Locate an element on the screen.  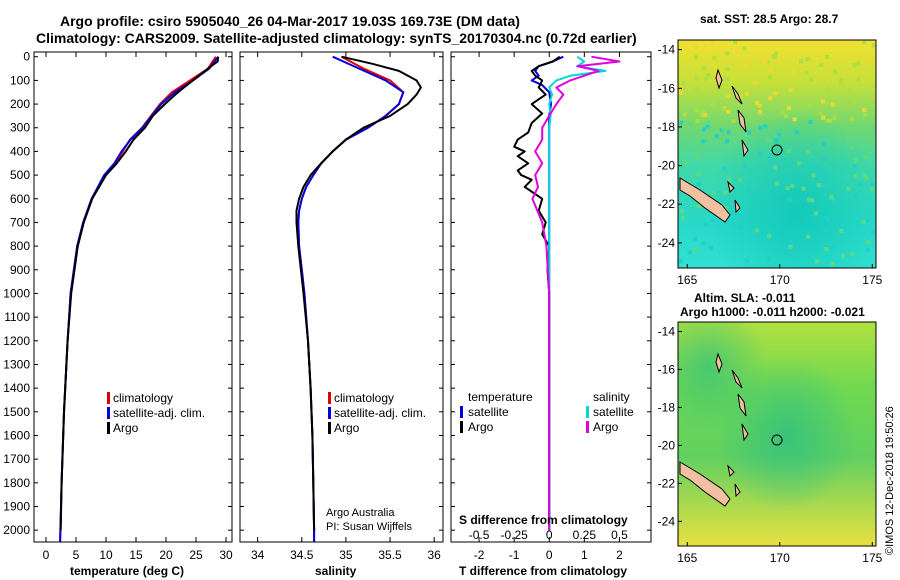
sst-map-axes: 165 170 175 -14 -16 -18 -20 -22 -24 is located at coordinates (770, 165).